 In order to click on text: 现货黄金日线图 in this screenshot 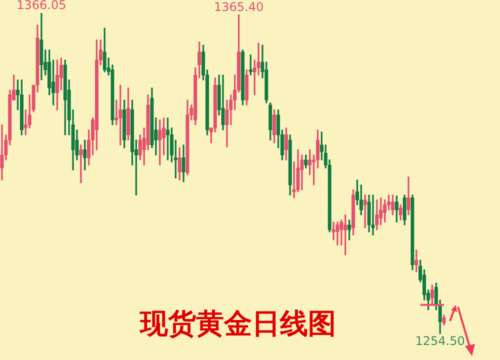, I will do `click(238, 324)`.